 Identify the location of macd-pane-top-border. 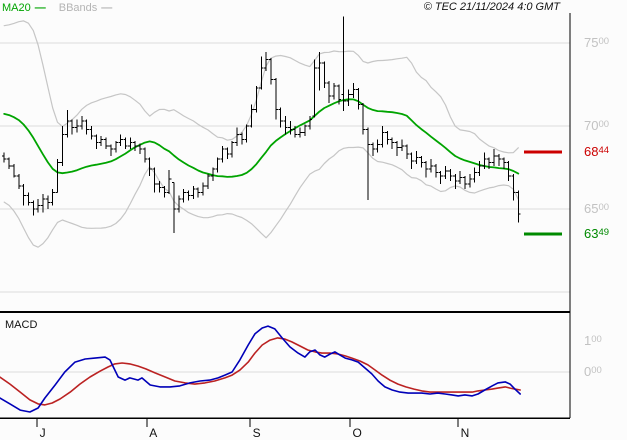
(285, 312).